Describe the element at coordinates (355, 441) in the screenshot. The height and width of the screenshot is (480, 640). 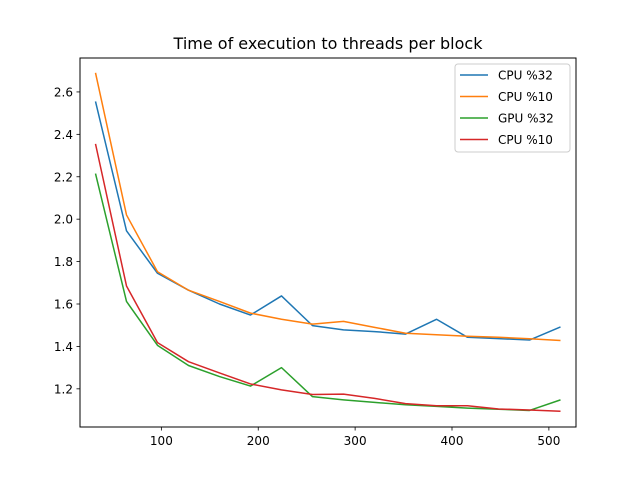
I see `x-tick-label: 300` at that location.